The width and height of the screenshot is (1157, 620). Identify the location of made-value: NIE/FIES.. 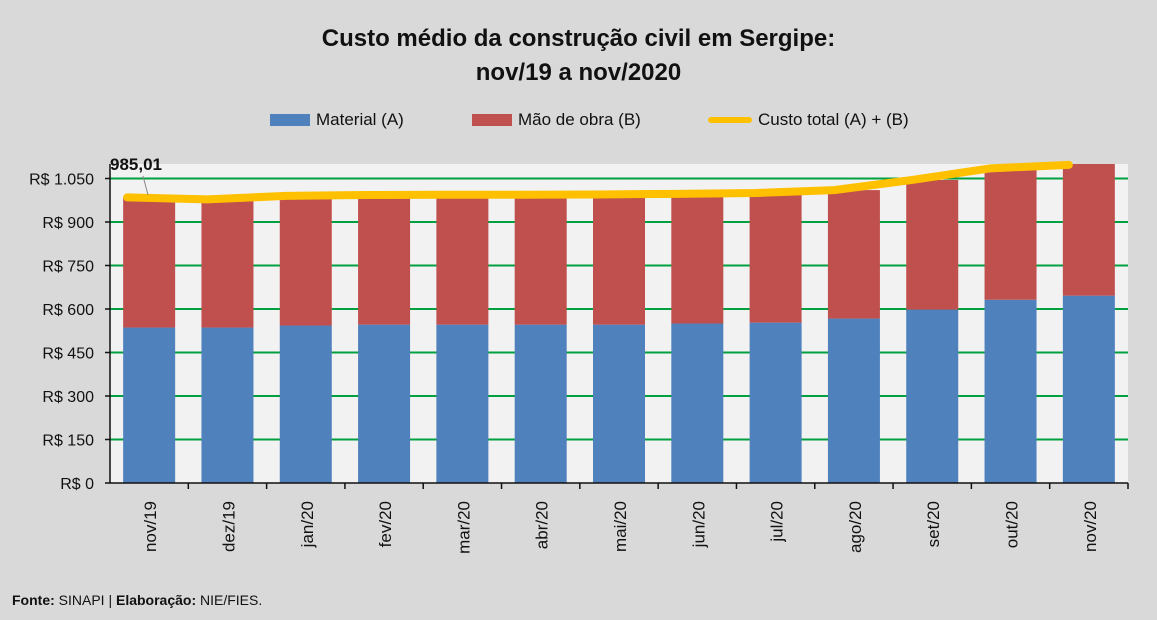
(231, 600).